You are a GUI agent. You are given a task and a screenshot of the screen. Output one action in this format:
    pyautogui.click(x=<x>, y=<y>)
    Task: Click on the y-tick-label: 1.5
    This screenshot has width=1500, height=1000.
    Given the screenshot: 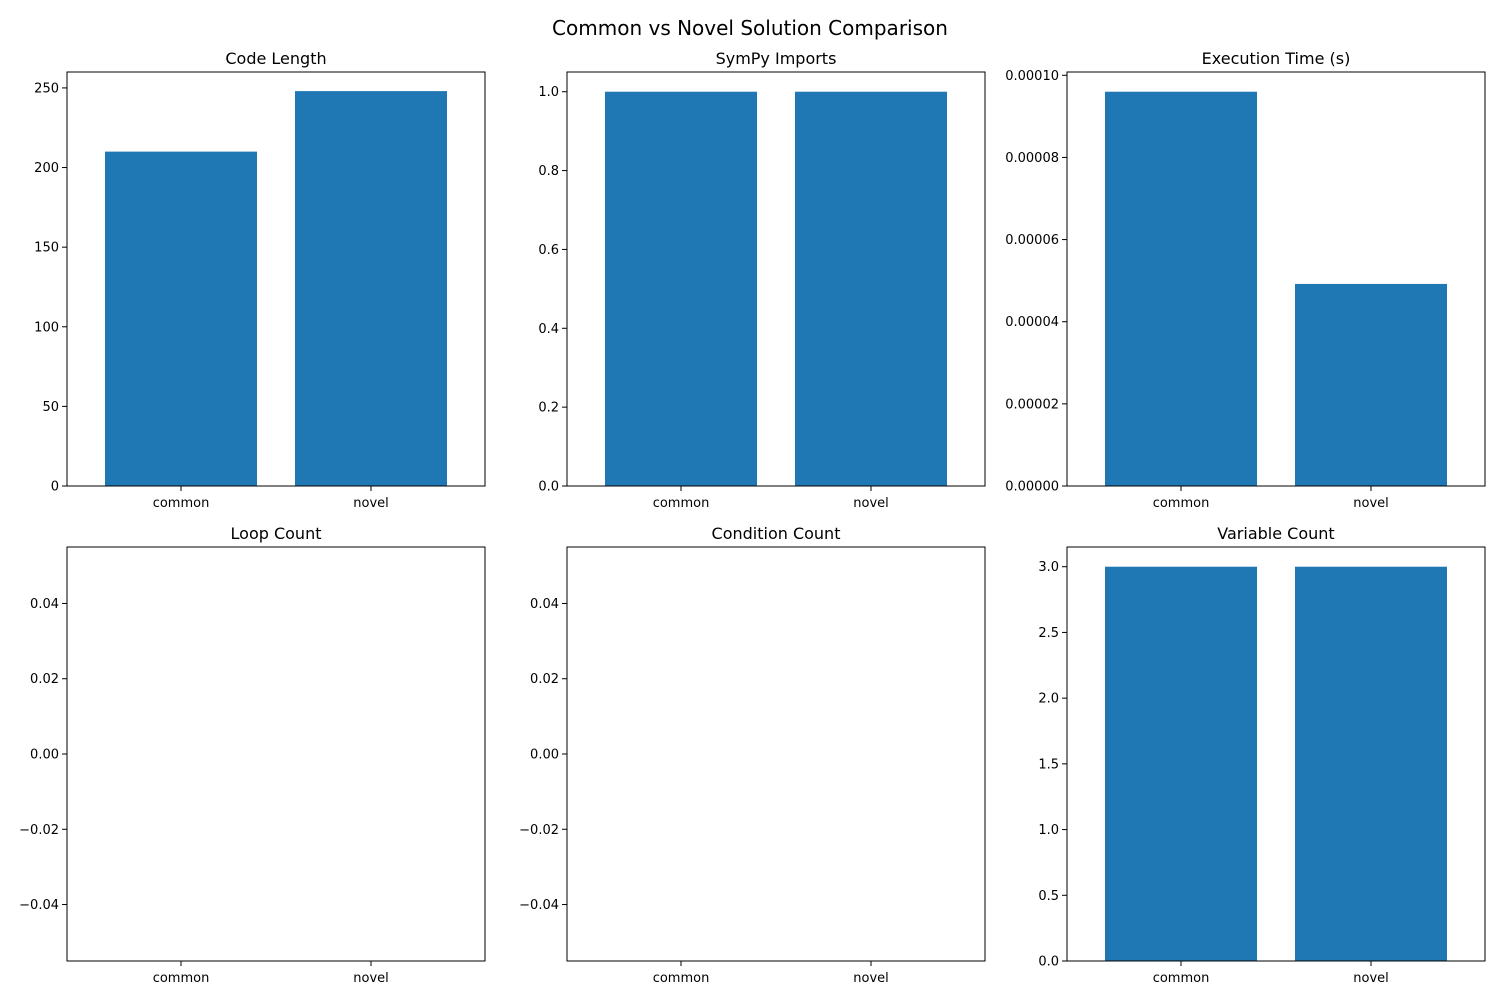 What is the action you would take?
    pyautogui.click(x=1048, y=764)
    